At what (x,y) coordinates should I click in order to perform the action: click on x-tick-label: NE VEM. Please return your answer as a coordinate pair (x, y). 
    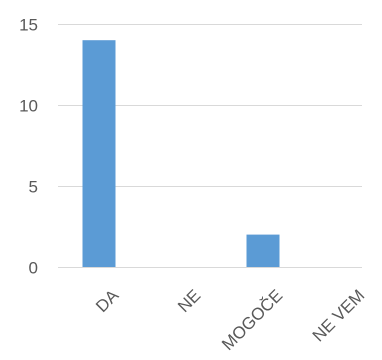
    Looking at the image, I should click on (339, 316).